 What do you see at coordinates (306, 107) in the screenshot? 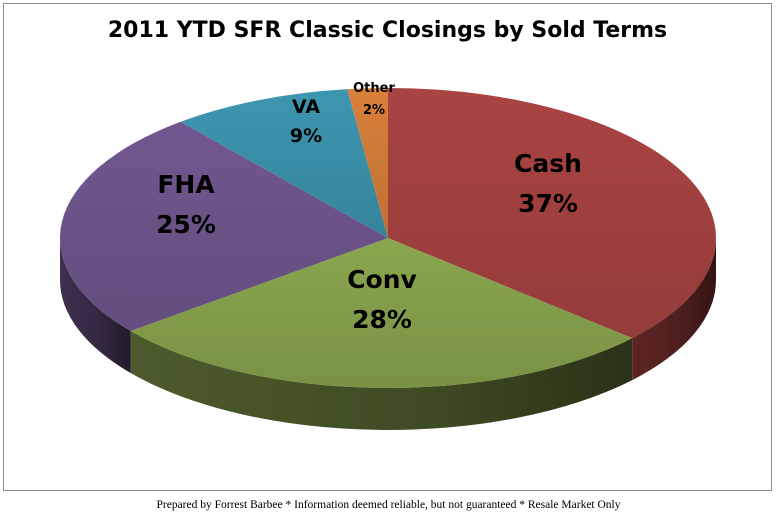
I see `slice-label-va: VA` at bounding box center [306, 107].